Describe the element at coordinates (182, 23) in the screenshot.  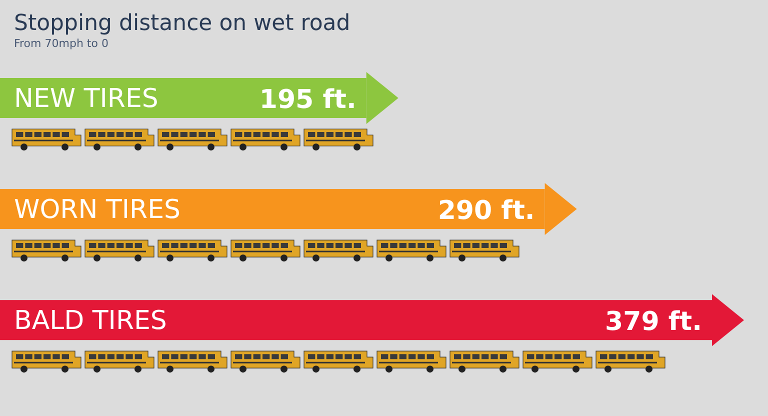
I see `text: Stopping distance on wet road` at that location.